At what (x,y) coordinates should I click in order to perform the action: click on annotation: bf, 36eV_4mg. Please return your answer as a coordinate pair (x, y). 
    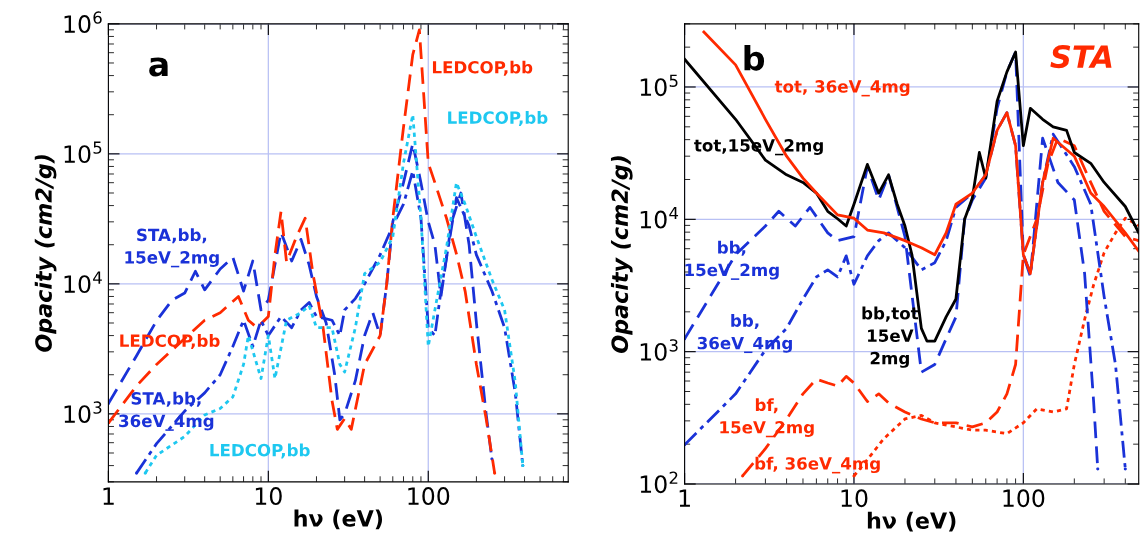
    Looking at the image, I should click on (817, 465).